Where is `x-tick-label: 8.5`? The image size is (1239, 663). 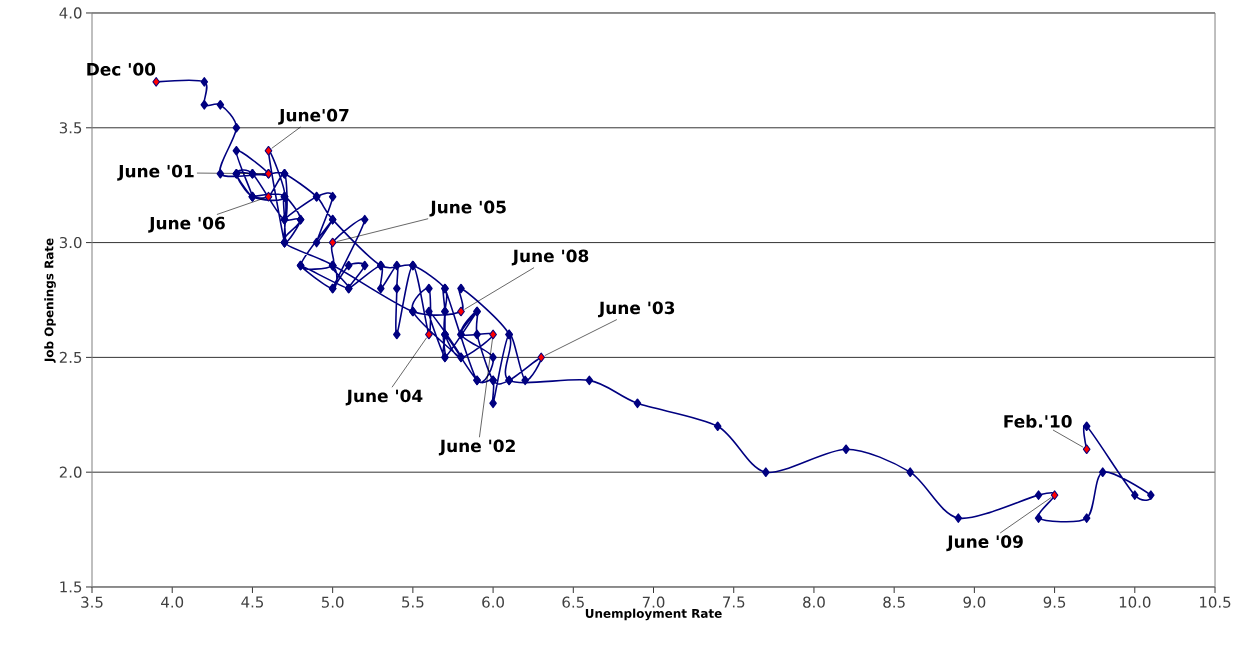
x-tick-label: 8.5 is located at coordinates (894, 602).